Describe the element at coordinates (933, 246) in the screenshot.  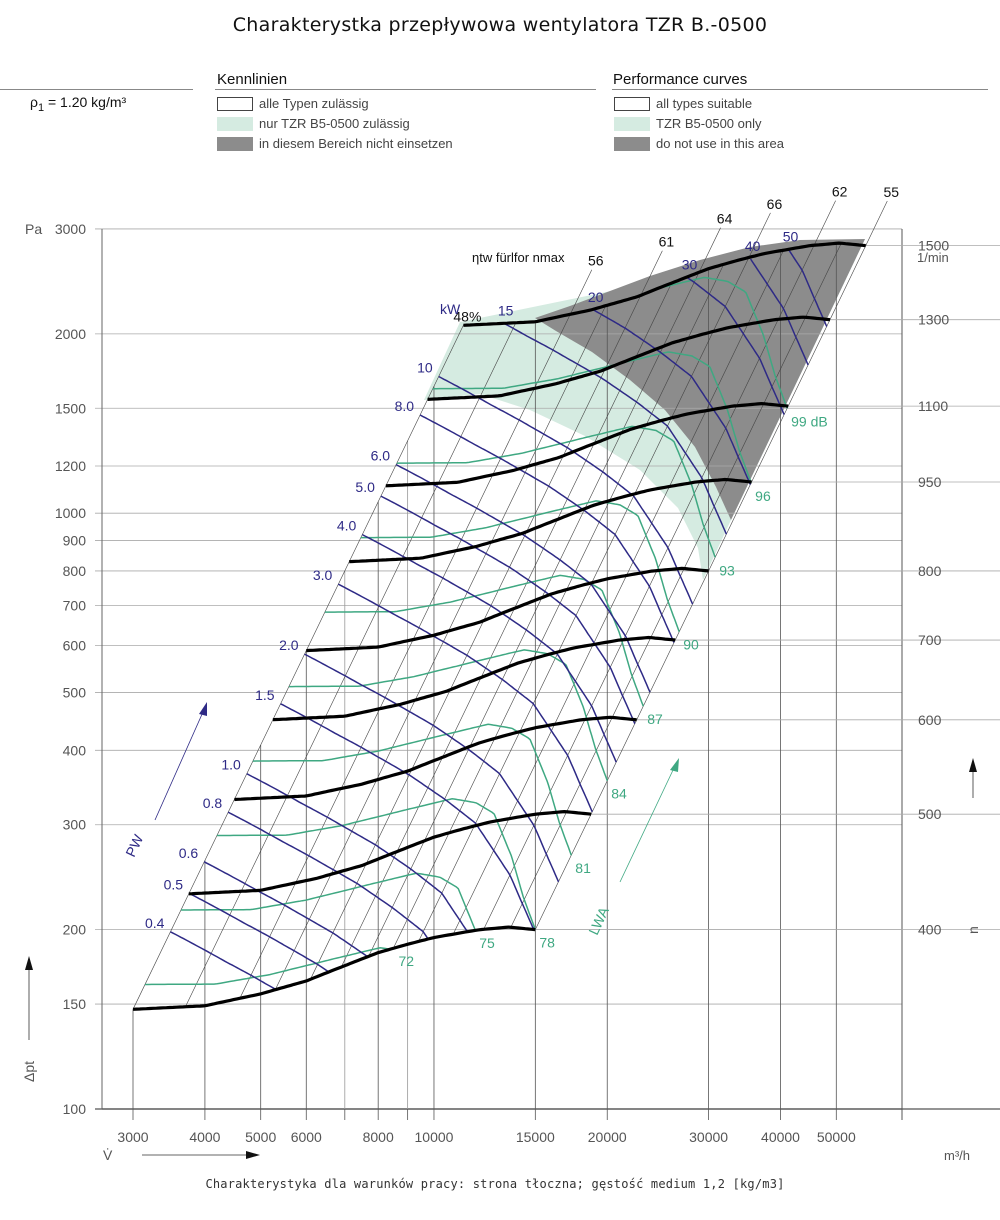
I see `speed-tick-label: 1500` at that location.